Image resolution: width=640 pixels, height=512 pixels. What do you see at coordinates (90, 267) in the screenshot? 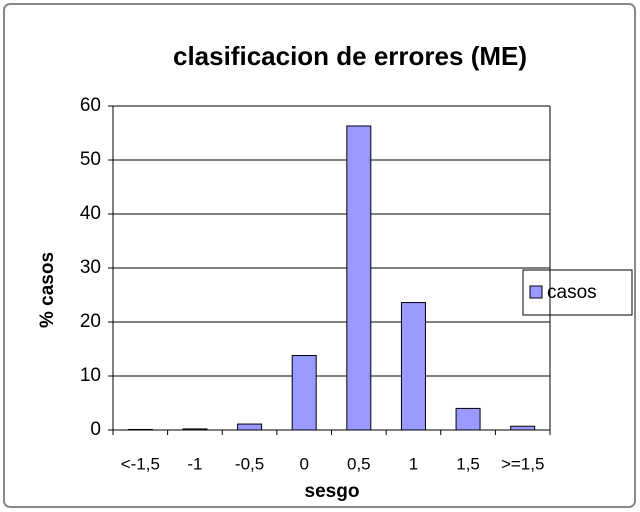
I see `y-tick-label: 30` at bounding box center [90, 267].